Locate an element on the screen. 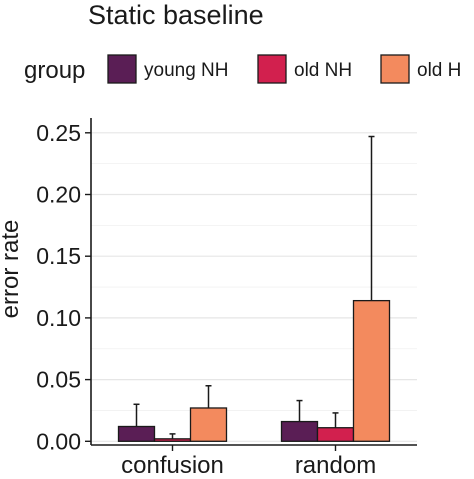 The image size is (474, 479). title-layer: Static baseline is located at coordinates (176, 15).